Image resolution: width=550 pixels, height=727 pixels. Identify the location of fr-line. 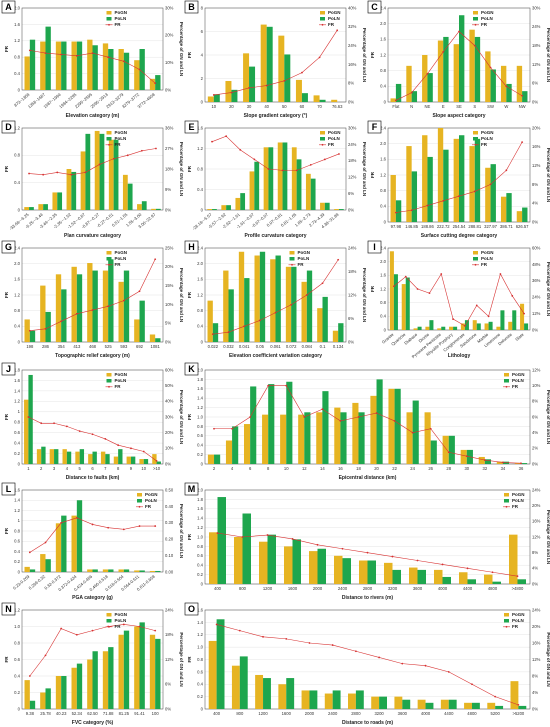
(367, 665).